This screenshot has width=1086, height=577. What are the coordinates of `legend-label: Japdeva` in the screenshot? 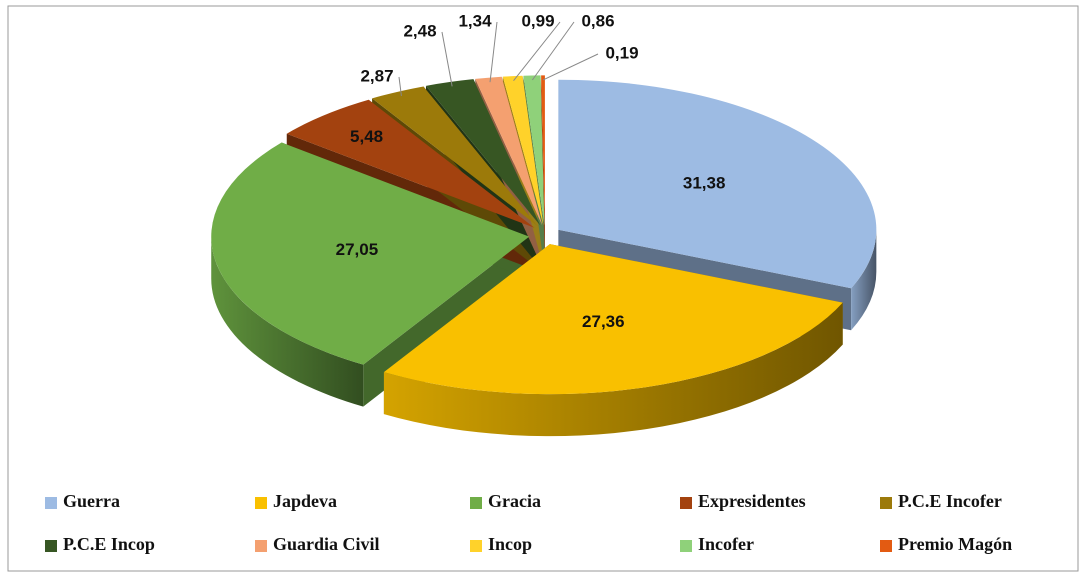 It's located at (305, 501).